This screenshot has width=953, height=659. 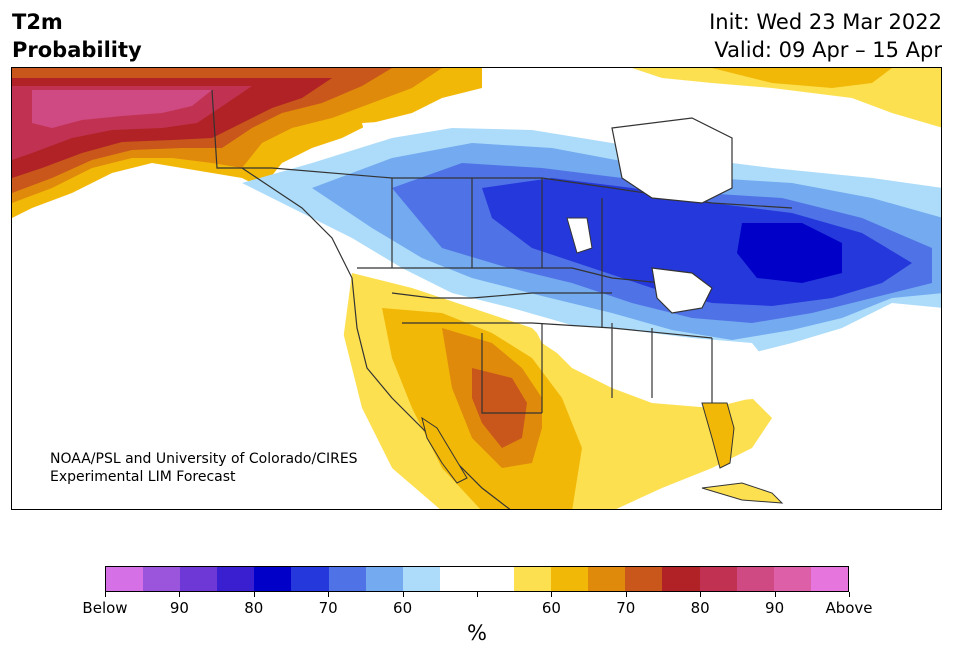 I want to click on colorbar, so click(x=477, y=579).